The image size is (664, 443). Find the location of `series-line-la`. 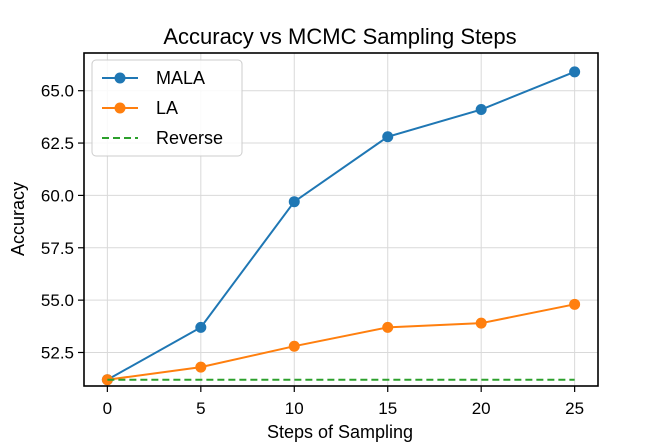

series-line-la is located at coordinates (341, 342).